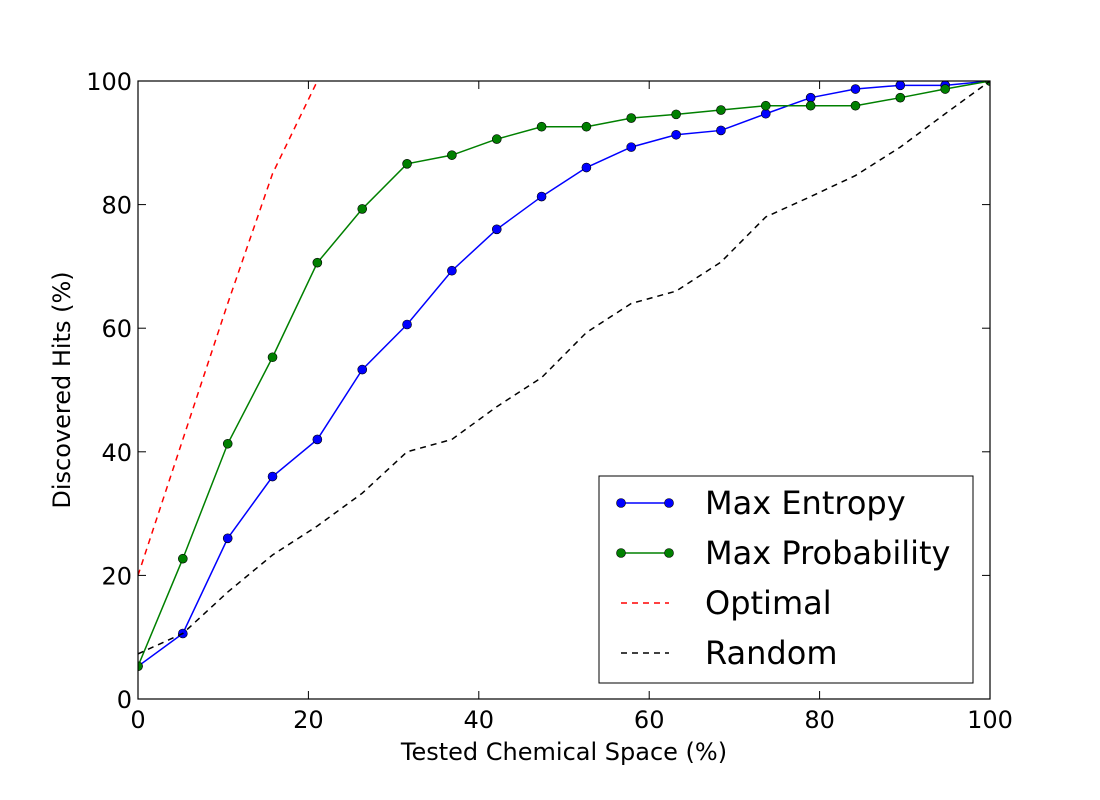 This screenshot has width=1100, height=800. Describe the element at coordinates (479, 720) in the screenshot. I see `x-tick-label: 40` at that location.